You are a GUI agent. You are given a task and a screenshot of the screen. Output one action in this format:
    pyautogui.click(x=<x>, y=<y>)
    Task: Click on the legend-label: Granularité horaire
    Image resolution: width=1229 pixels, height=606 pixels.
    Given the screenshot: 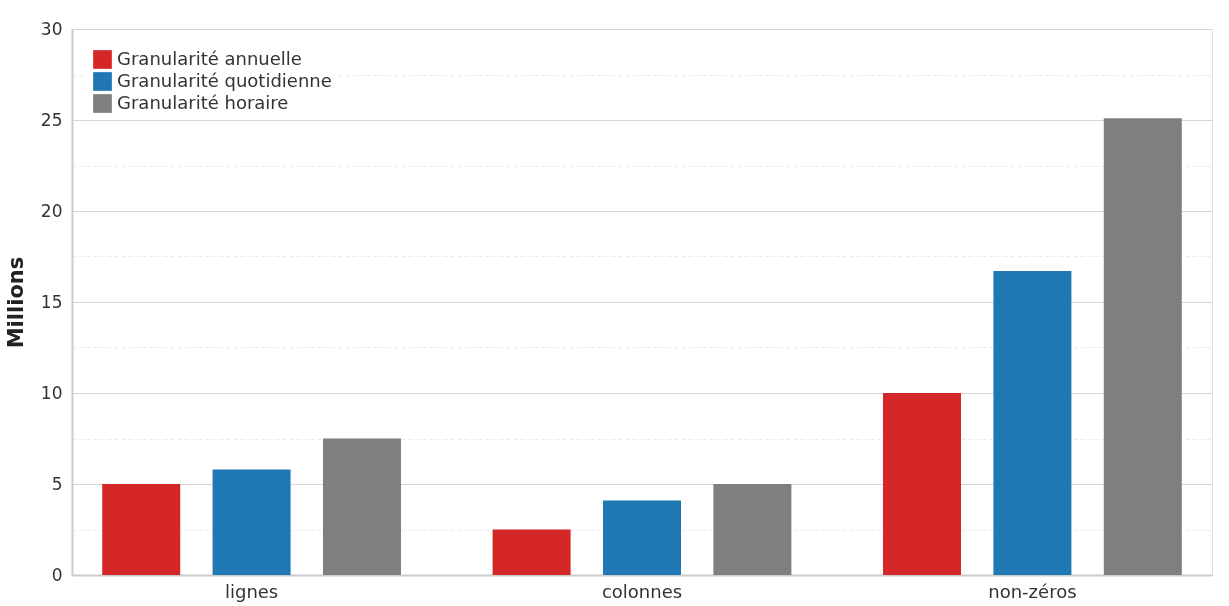 What is the action you would take?
    pyautogui.click(x=203, y=102)
    